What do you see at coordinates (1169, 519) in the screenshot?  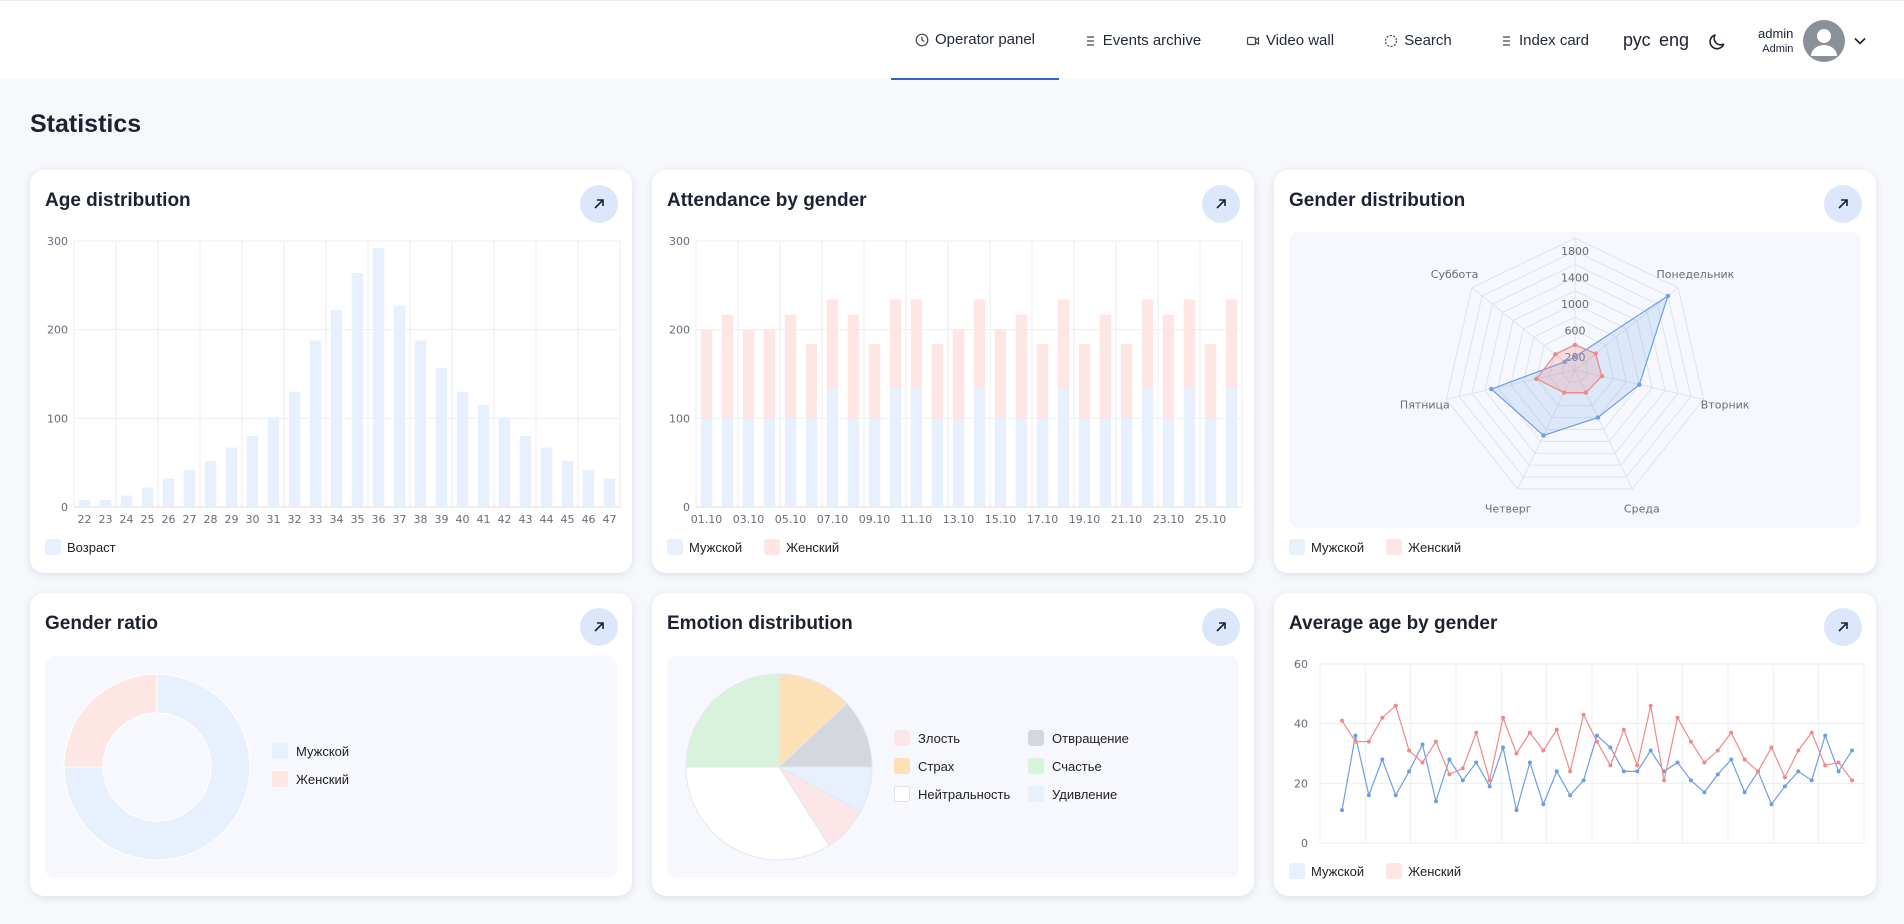 I see `x-tick-label: 23.10` at bounding box center [1169, 519].